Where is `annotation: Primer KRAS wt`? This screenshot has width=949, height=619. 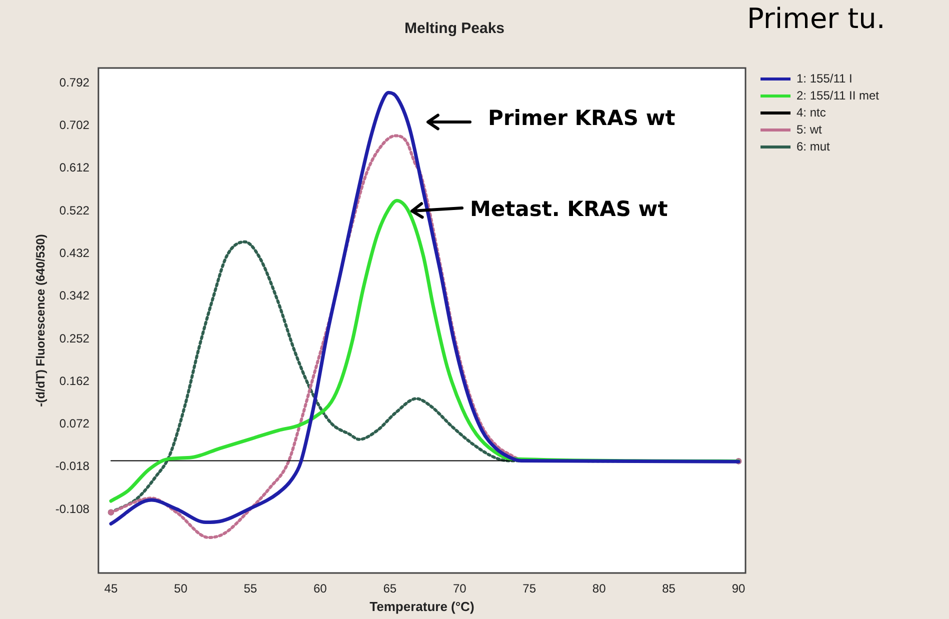
annotation: Primer KRAS wt is located at coordinates (582, 118).